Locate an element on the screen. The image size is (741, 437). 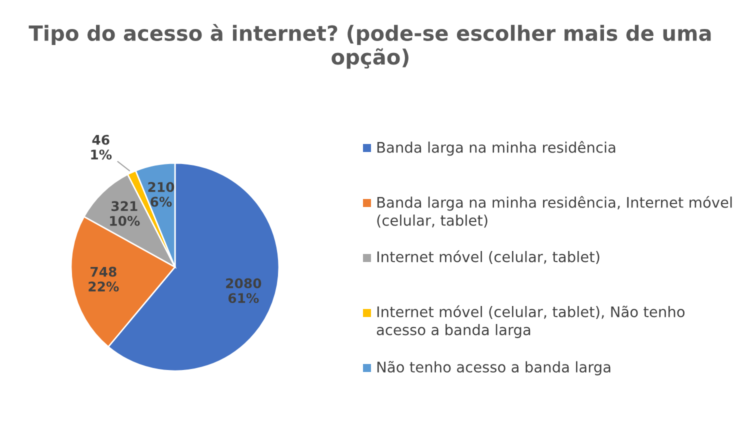
legend-label: Banda larga na minha residência, Internet móvel (celular, tablet) is located at coordinates (554, 212).